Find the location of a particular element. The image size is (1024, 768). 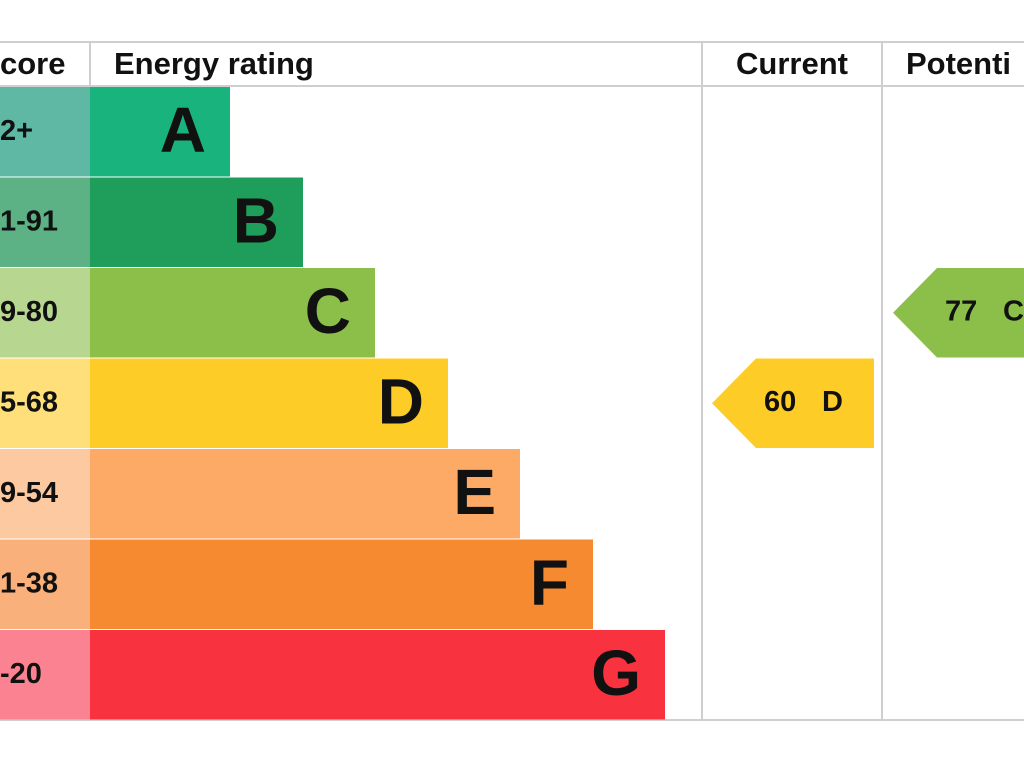

score-range: -20 is located at coordinates (21, 674).